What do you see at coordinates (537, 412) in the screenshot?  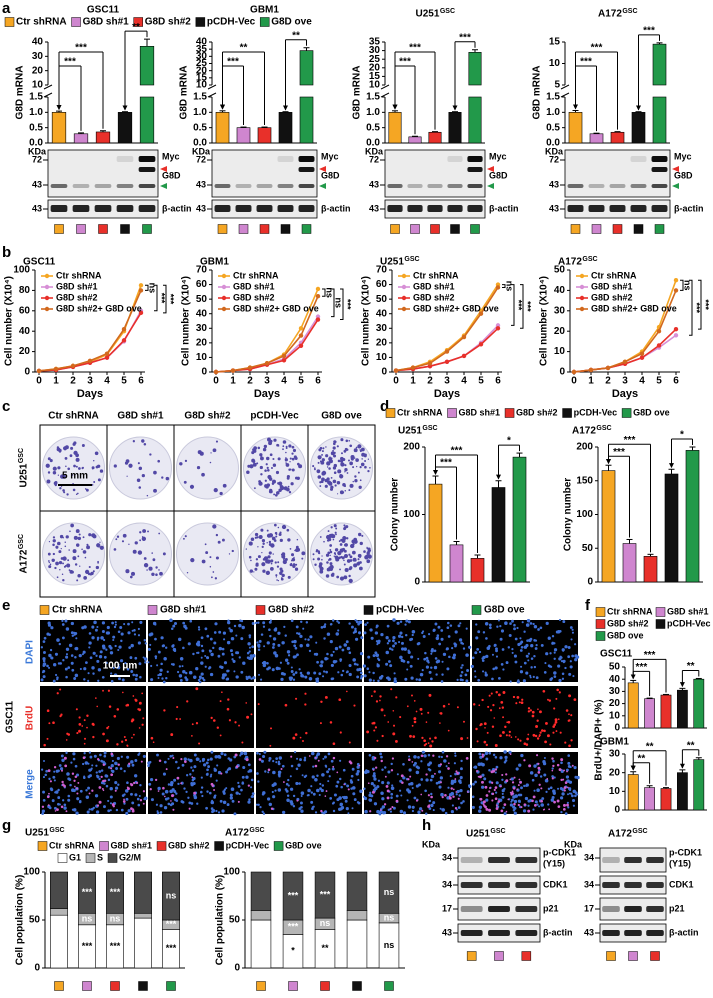 I see `legend-label: G8D sh#2` at bounding box center [537, 412].